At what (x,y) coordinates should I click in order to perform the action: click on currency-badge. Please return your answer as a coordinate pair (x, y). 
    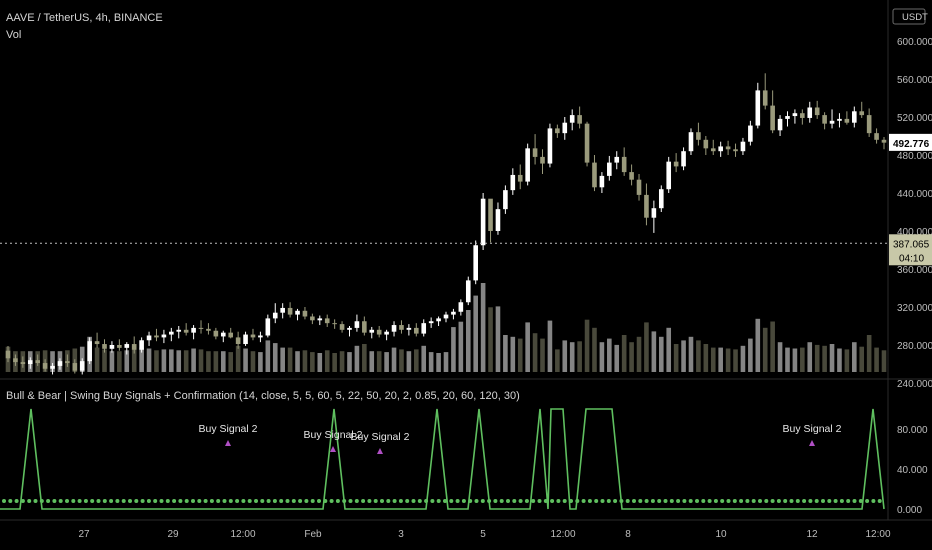
    Looking at the image, I should click on (909, 16).